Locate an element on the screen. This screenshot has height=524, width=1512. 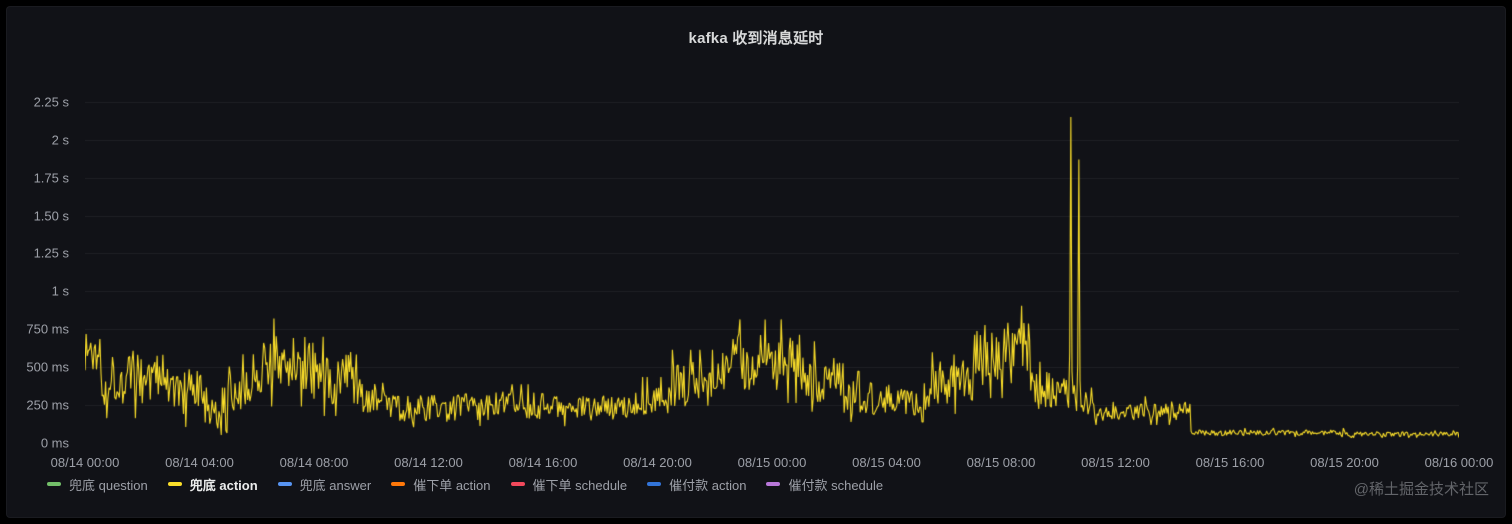
legend-label: 催下单 action is located at coordinates (452, 485).